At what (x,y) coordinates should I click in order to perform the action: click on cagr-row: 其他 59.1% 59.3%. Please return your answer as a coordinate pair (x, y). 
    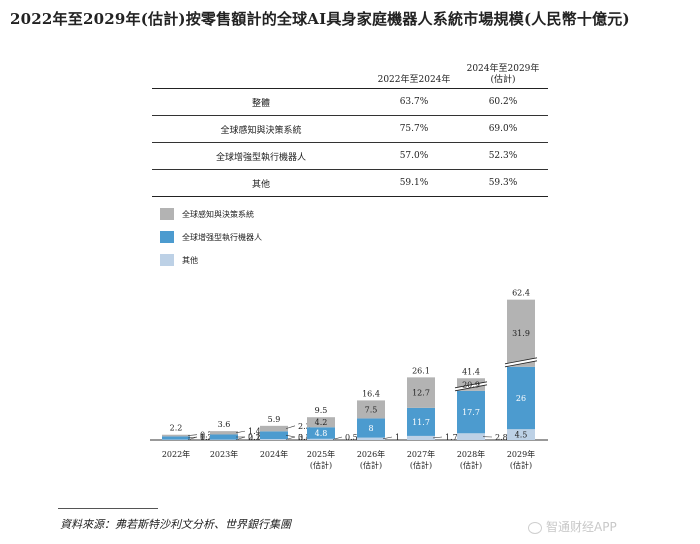
    Looking at the image, I should click on (350, 183).